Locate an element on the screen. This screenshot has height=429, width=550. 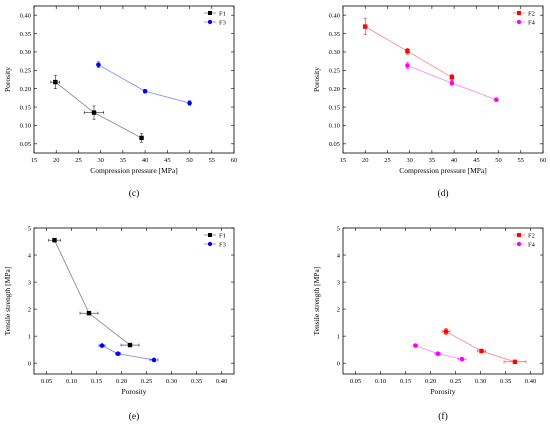
y-tick-label: 0.20 is located at coordinates (25, 89).